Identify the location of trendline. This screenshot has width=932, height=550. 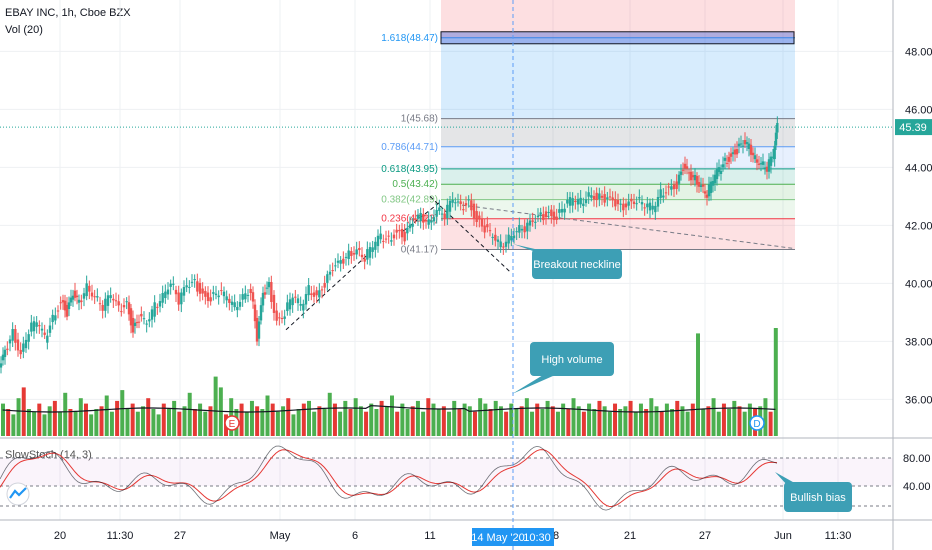
(470, 234).